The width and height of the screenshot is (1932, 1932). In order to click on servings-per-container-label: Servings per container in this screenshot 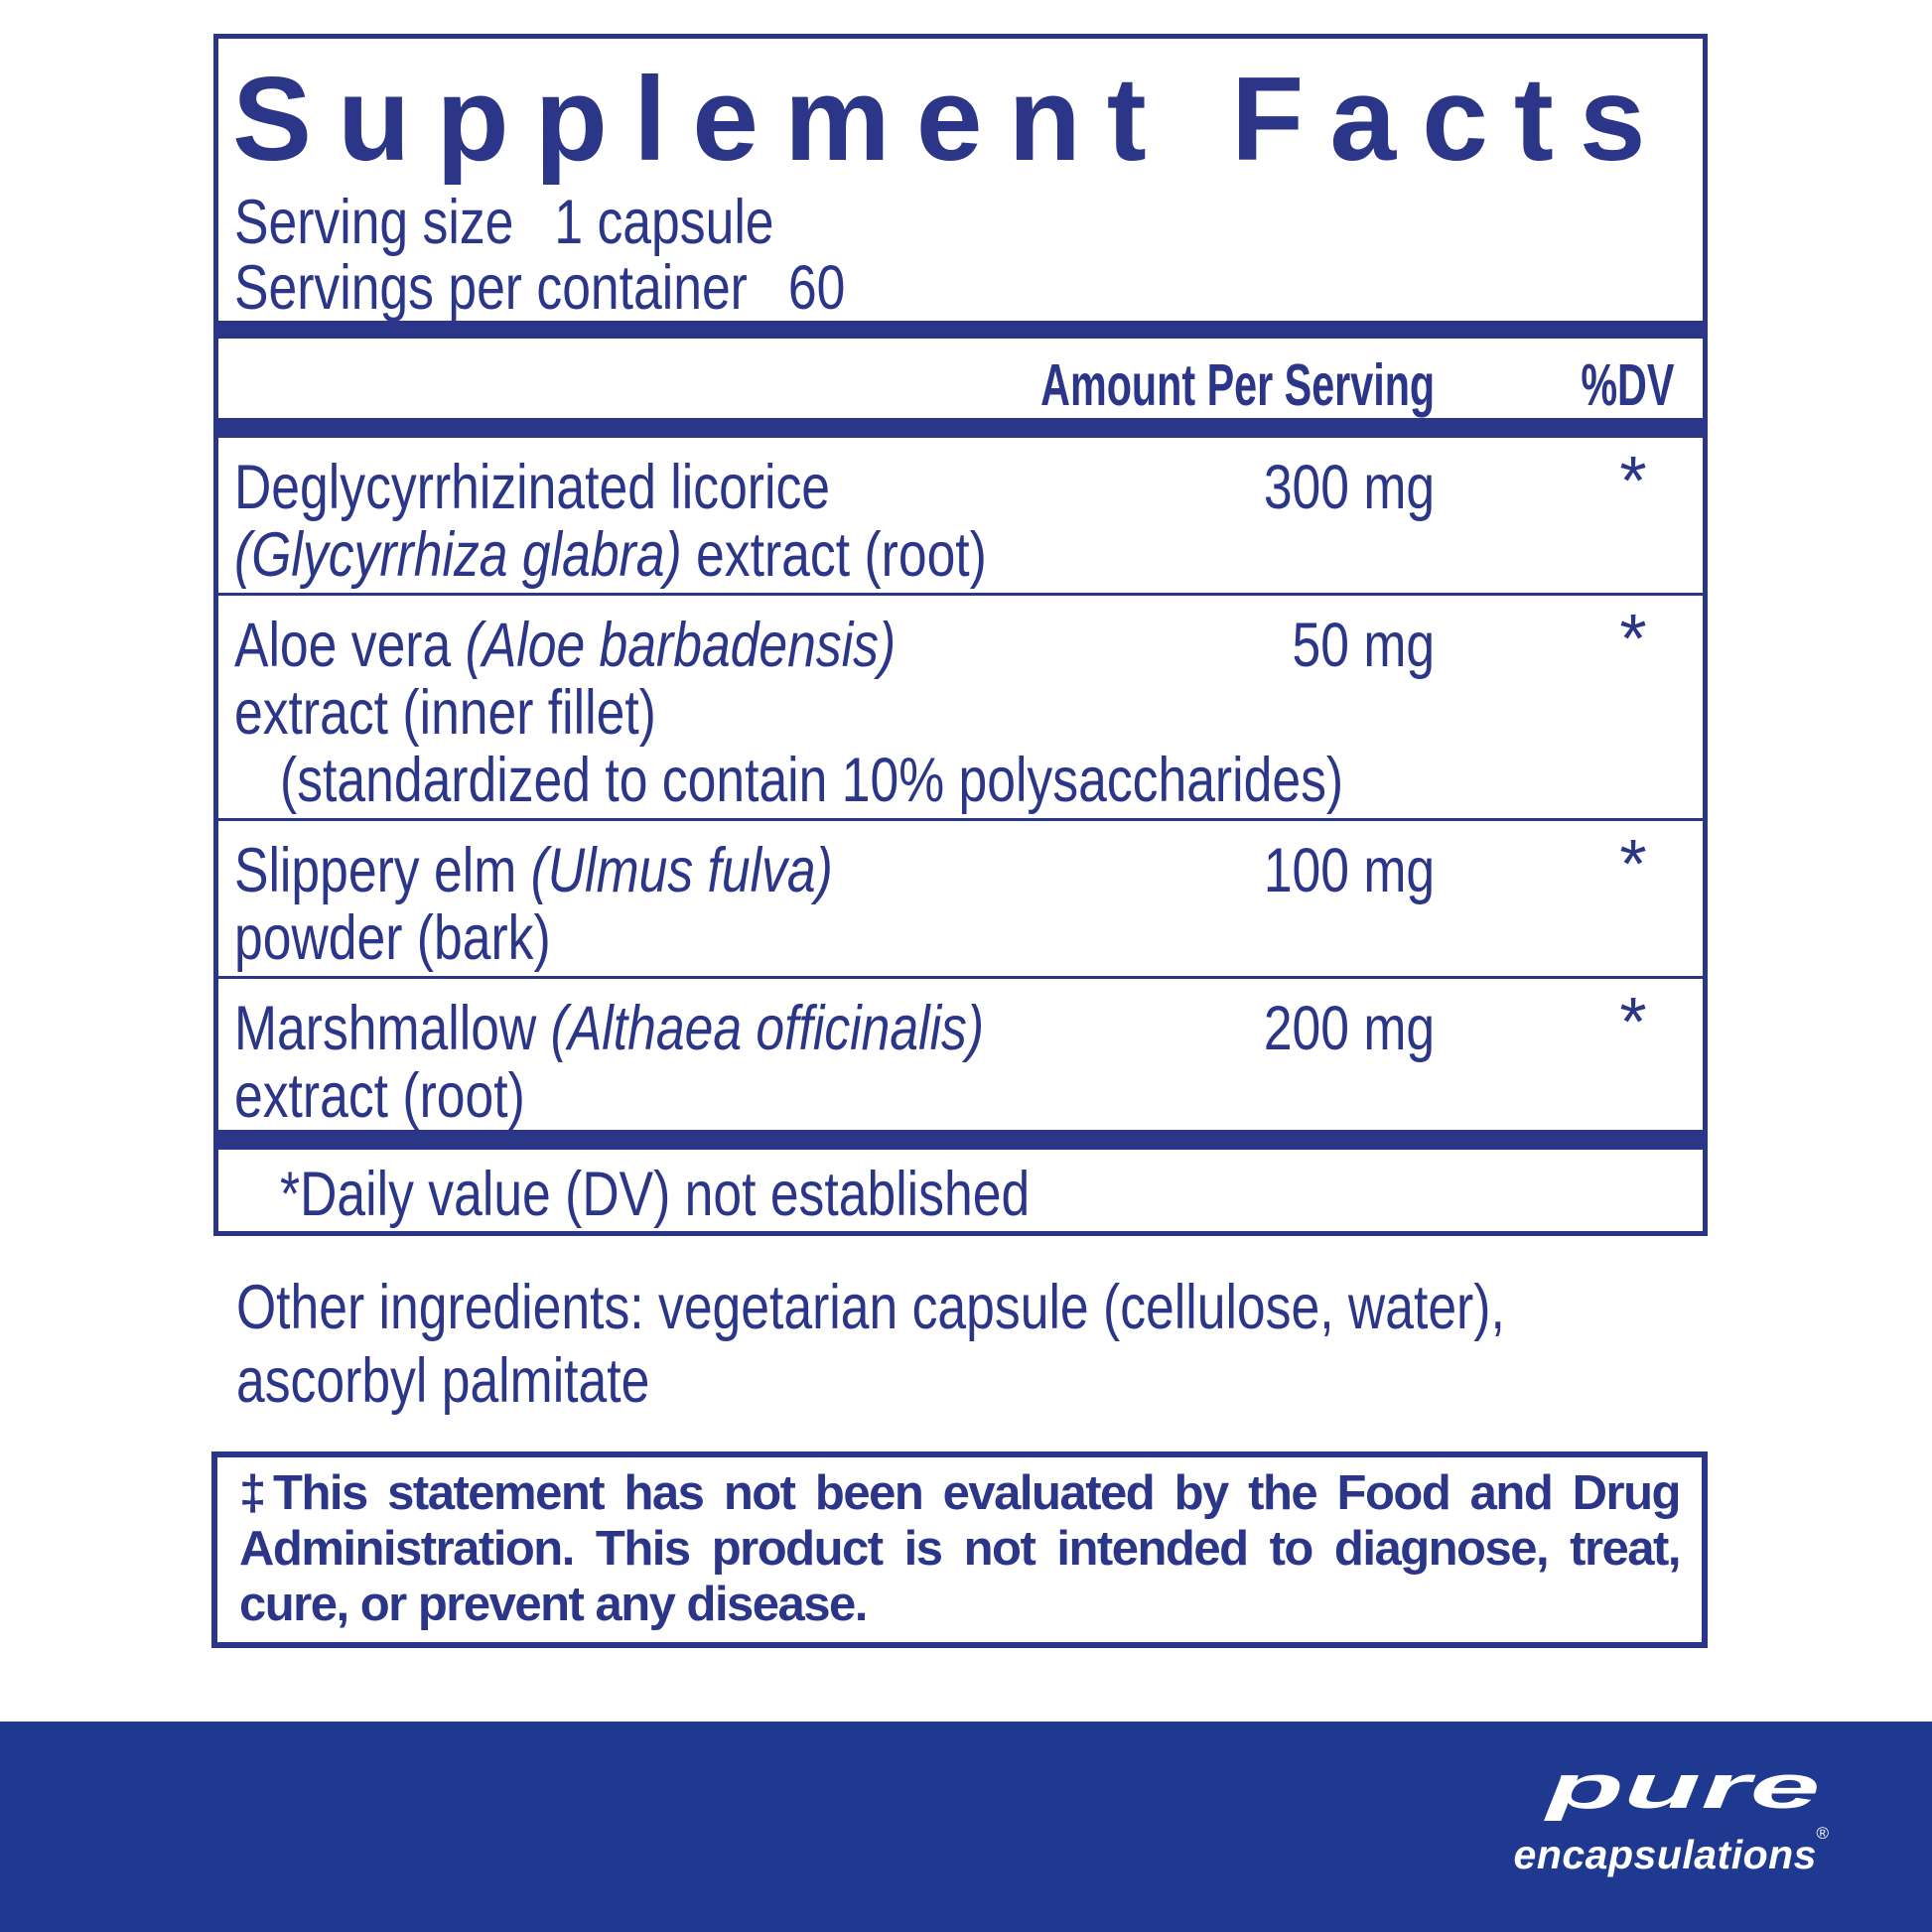, I will do `click(491, 288)`.